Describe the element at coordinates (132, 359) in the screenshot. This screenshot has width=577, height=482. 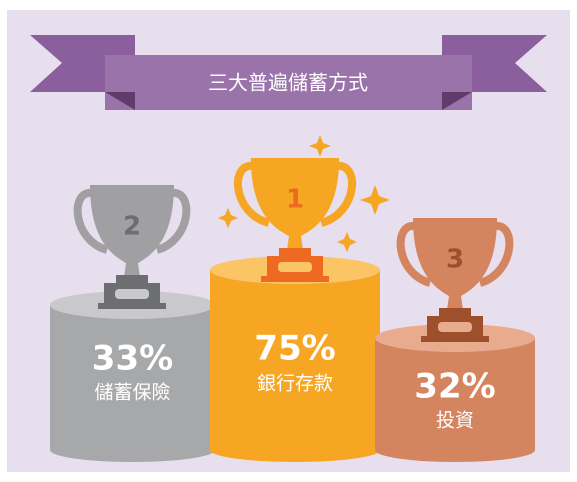
I see `percentage: 33%` at that location.